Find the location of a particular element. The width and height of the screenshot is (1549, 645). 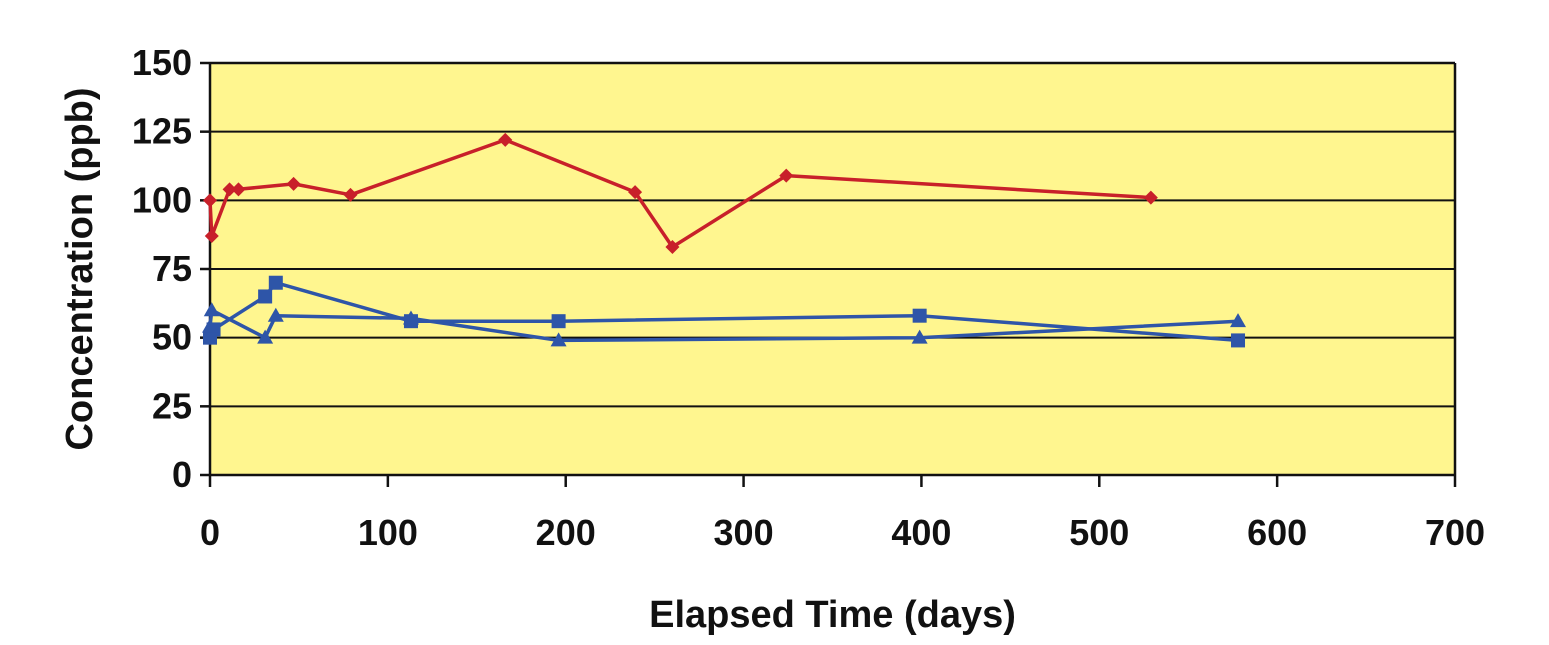

y-tick-label-5: 125 is located at coordinates (162, 131).